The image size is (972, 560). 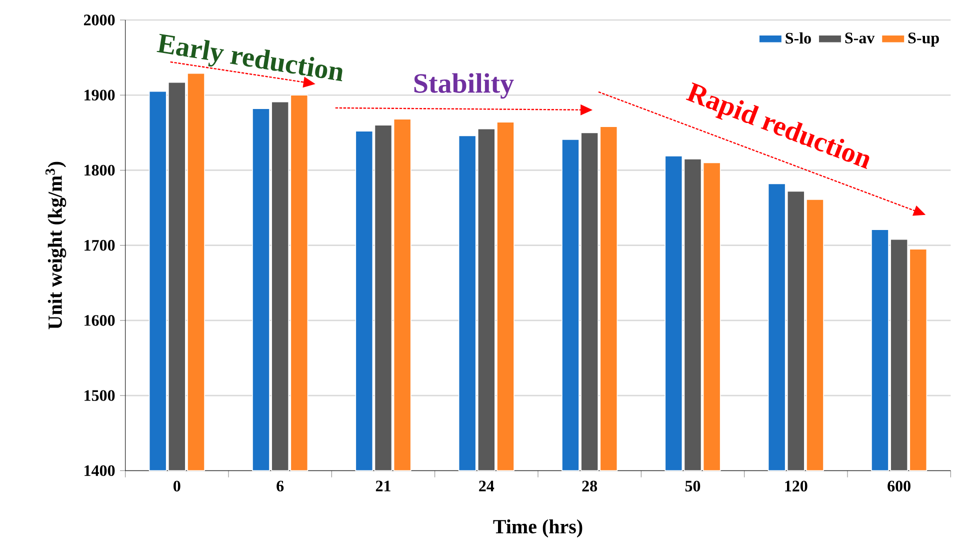 I want to click on y-tick-label: 1700, so click(x=99, y=245).